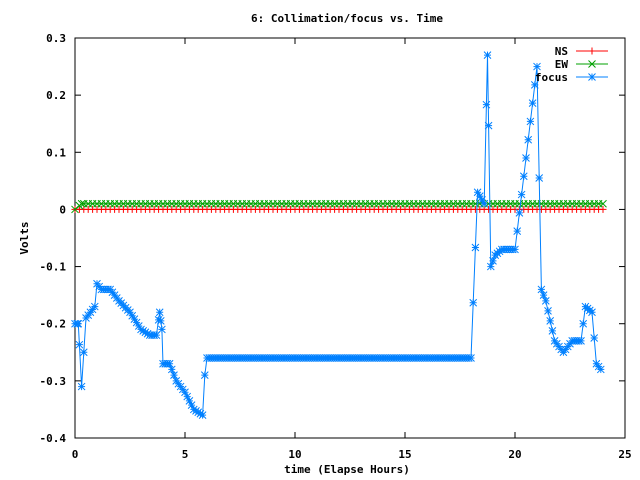 The width and height of the screenshot is (640, 480). I want to click on y-tick-label: 0.3, so click(56, 38).